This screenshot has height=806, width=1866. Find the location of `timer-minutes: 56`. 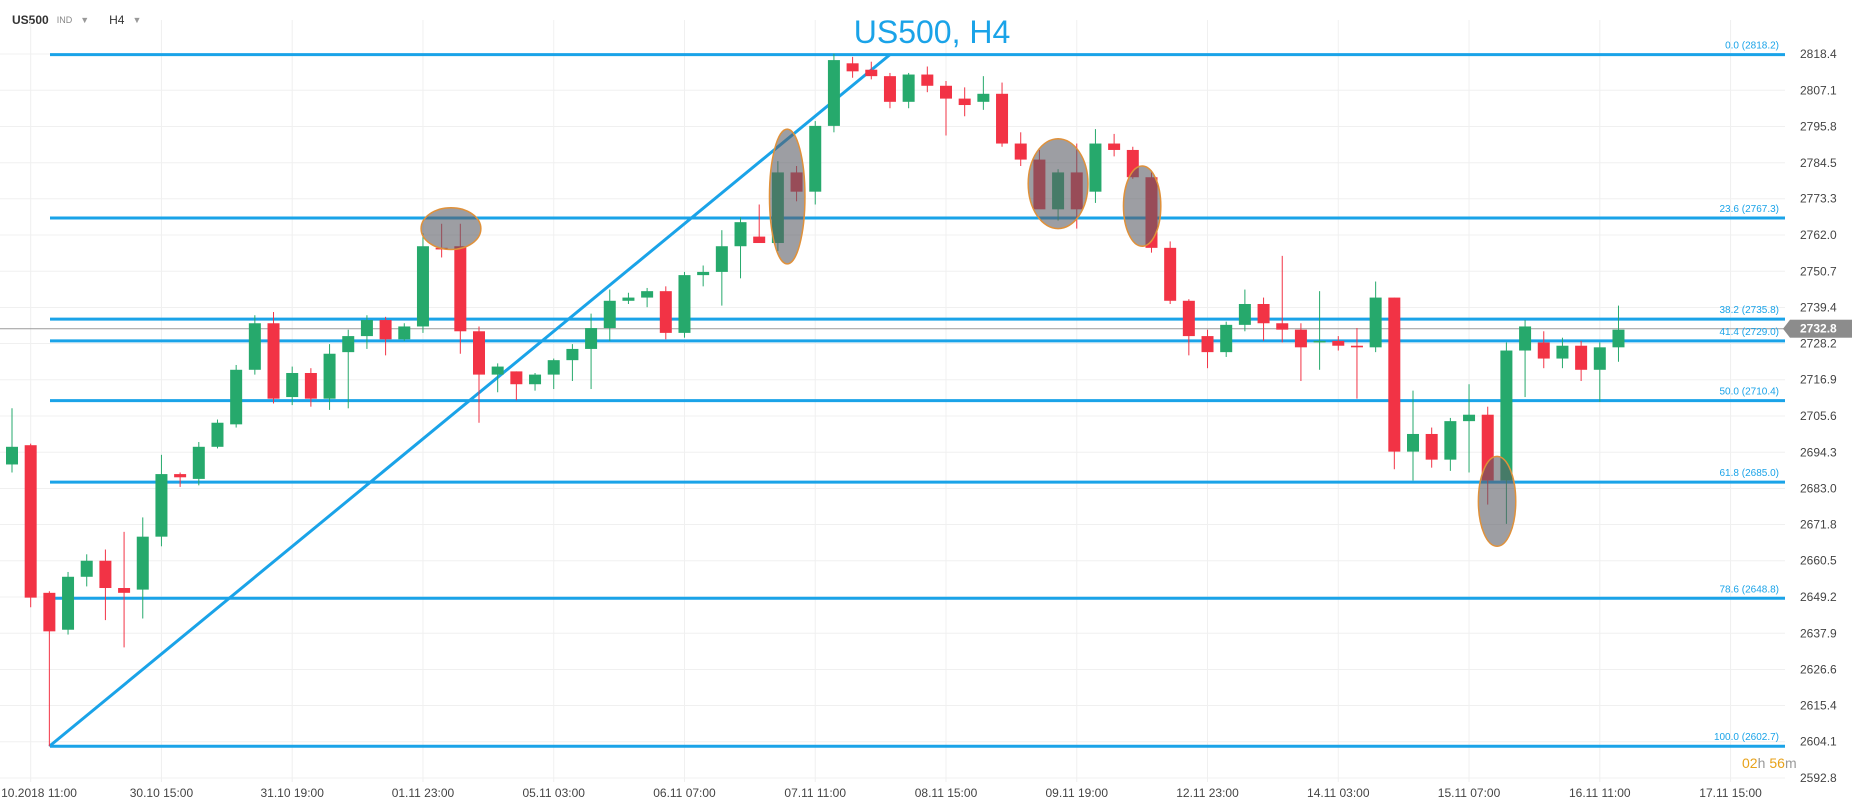

timer-minutes: 56 is located at coordinates (1777, 763).